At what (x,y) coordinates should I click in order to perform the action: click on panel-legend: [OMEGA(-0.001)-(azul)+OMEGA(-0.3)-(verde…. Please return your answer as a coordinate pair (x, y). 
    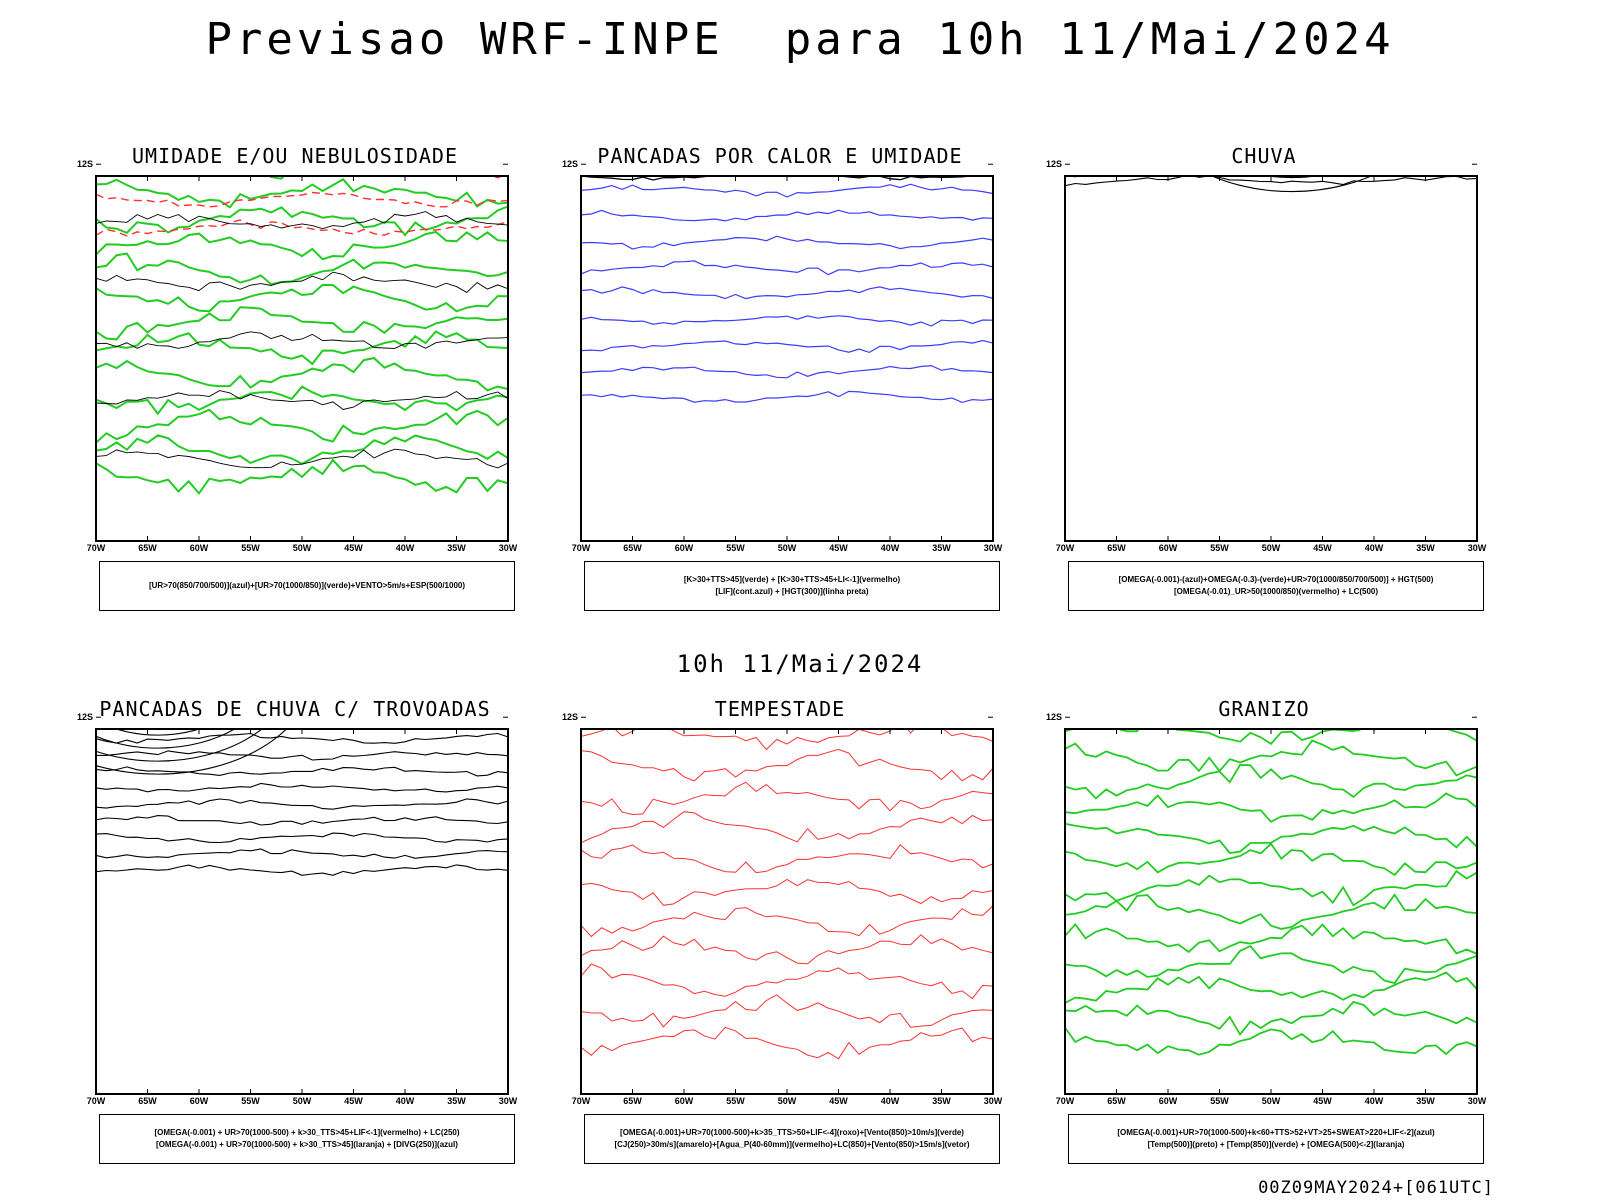
    Looking at the image, I should click on (1276, 586).